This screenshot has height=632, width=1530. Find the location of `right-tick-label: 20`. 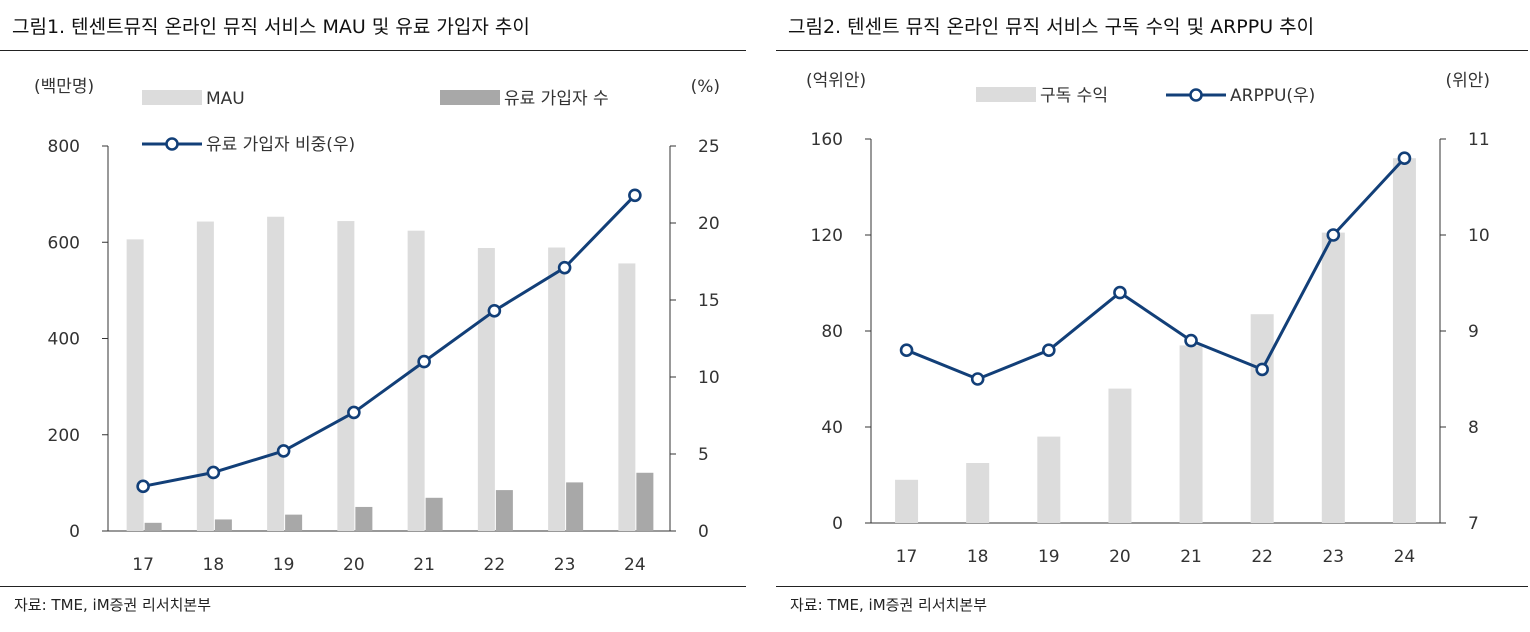

right-tick-label: 20 is located at coordinates (709, 224).